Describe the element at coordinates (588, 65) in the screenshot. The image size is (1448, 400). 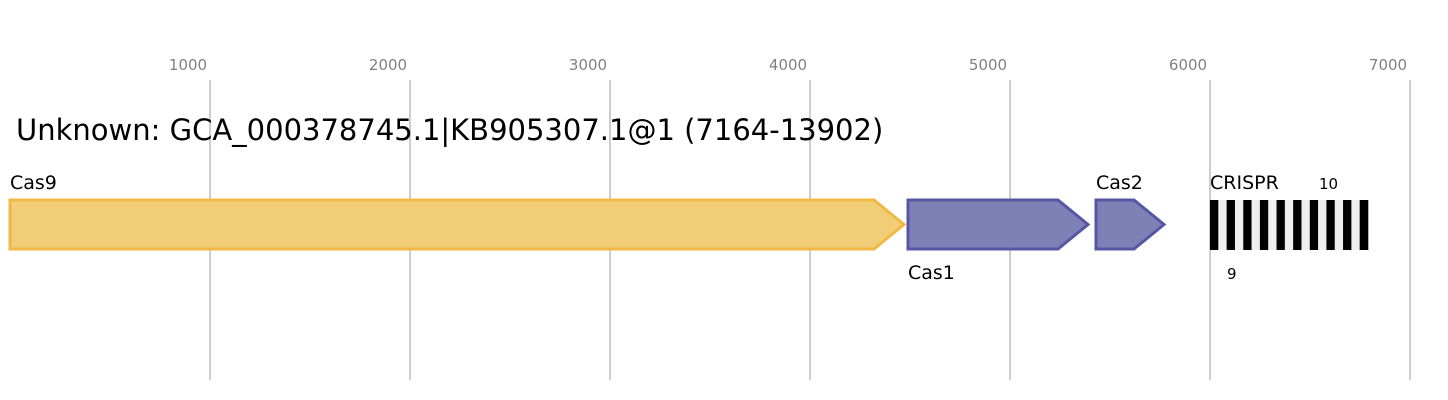
I see `axis-tick-label: 3000` at that location.